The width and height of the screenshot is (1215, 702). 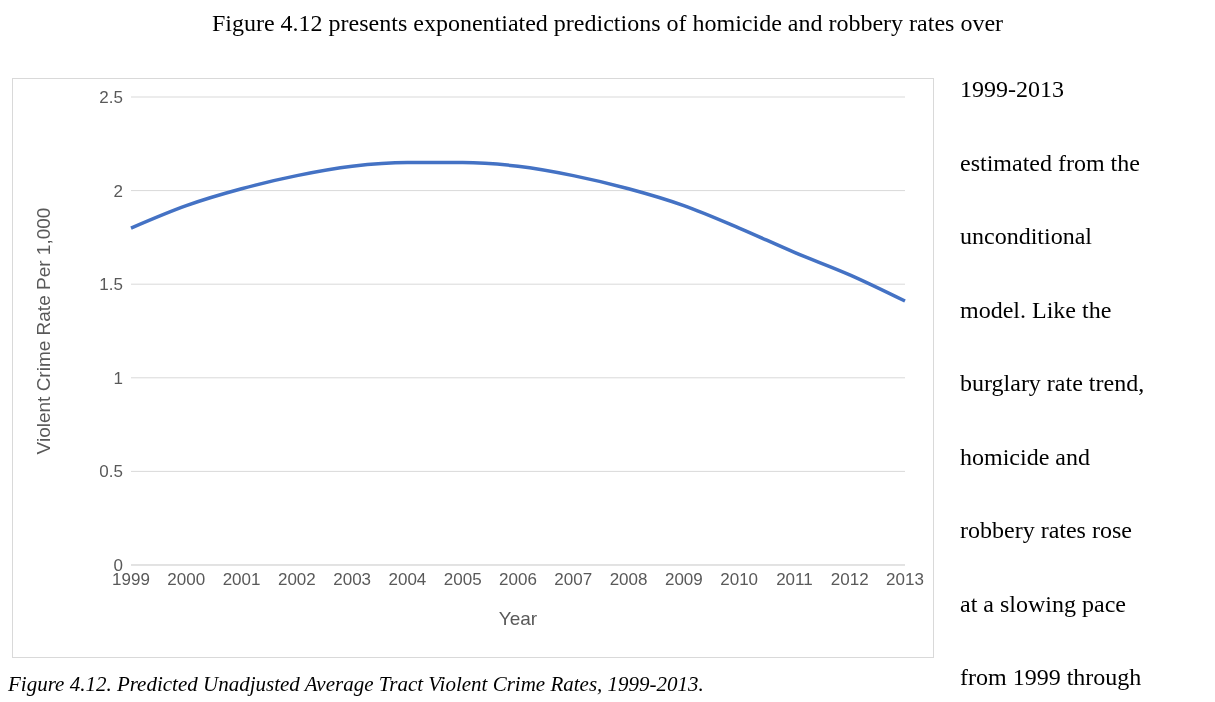 What do you see at coordinates (1043, 604) in the screenshot?
I see `text: at a slowing pace` at bounding box center [1043, 604].